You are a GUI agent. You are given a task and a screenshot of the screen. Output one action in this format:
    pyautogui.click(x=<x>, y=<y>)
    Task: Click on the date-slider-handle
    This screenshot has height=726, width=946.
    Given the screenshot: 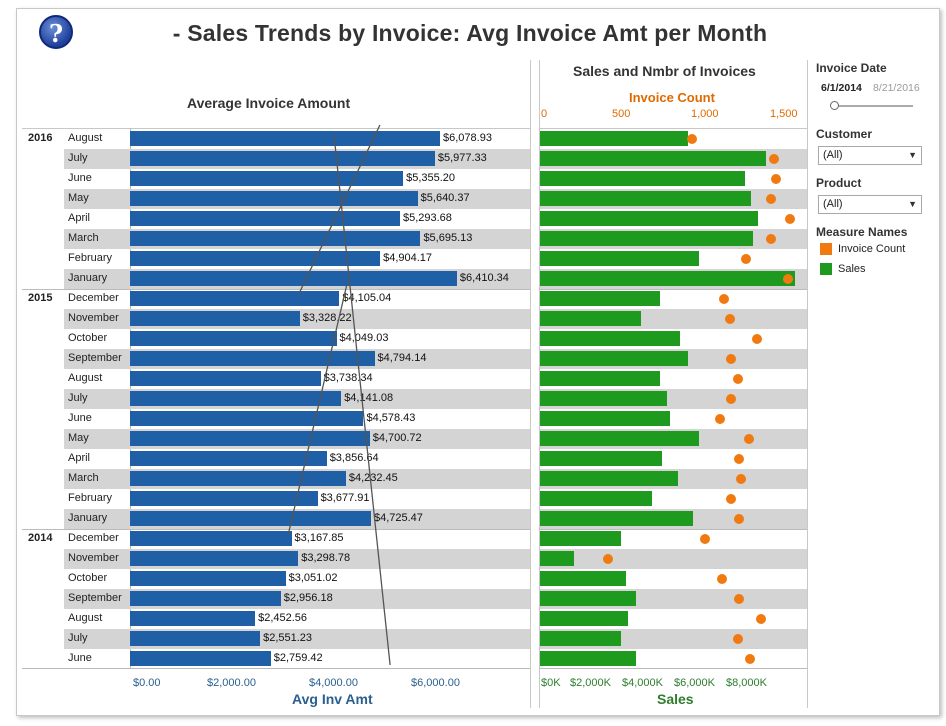 What is the action you would take?
    pyautogui.click(x=834, y=105)
    